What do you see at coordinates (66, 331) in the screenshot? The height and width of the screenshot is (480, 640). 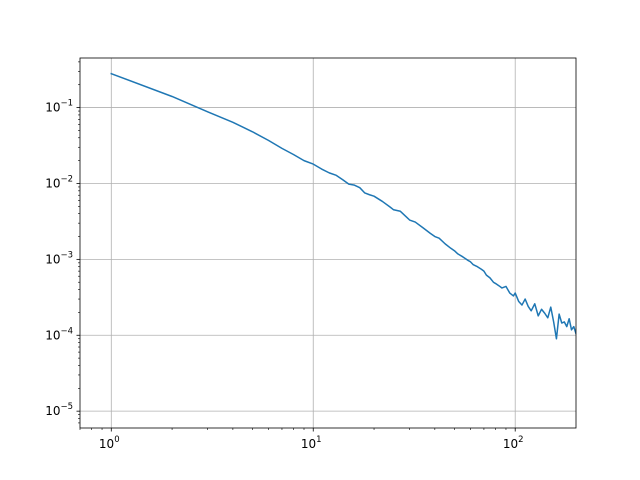 I see `y-tick-exponent: −4` at bounding box center [66, 331].